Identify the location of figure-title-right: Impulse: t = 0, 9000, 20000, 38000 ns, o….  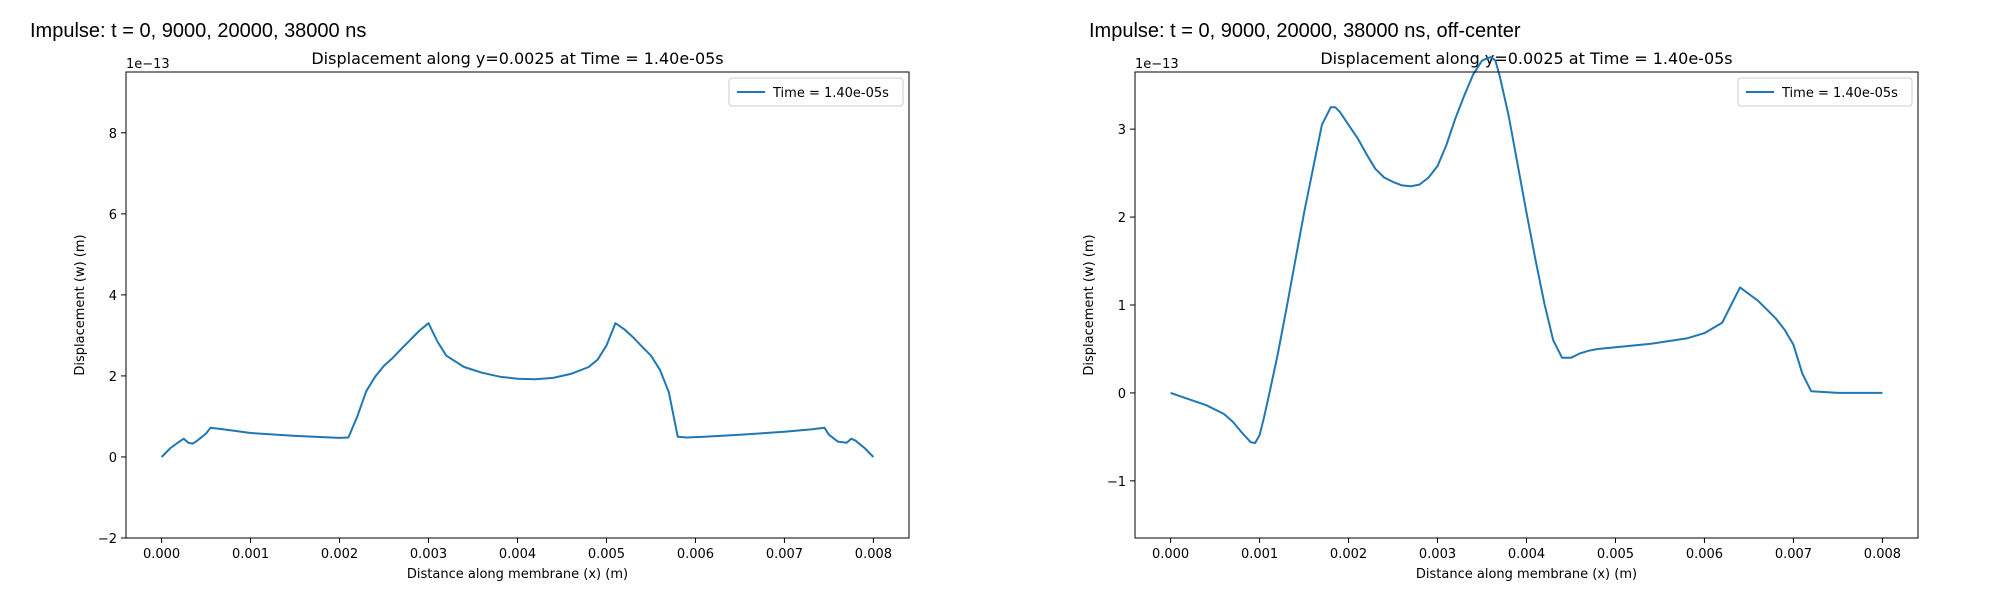
(1305, 31).